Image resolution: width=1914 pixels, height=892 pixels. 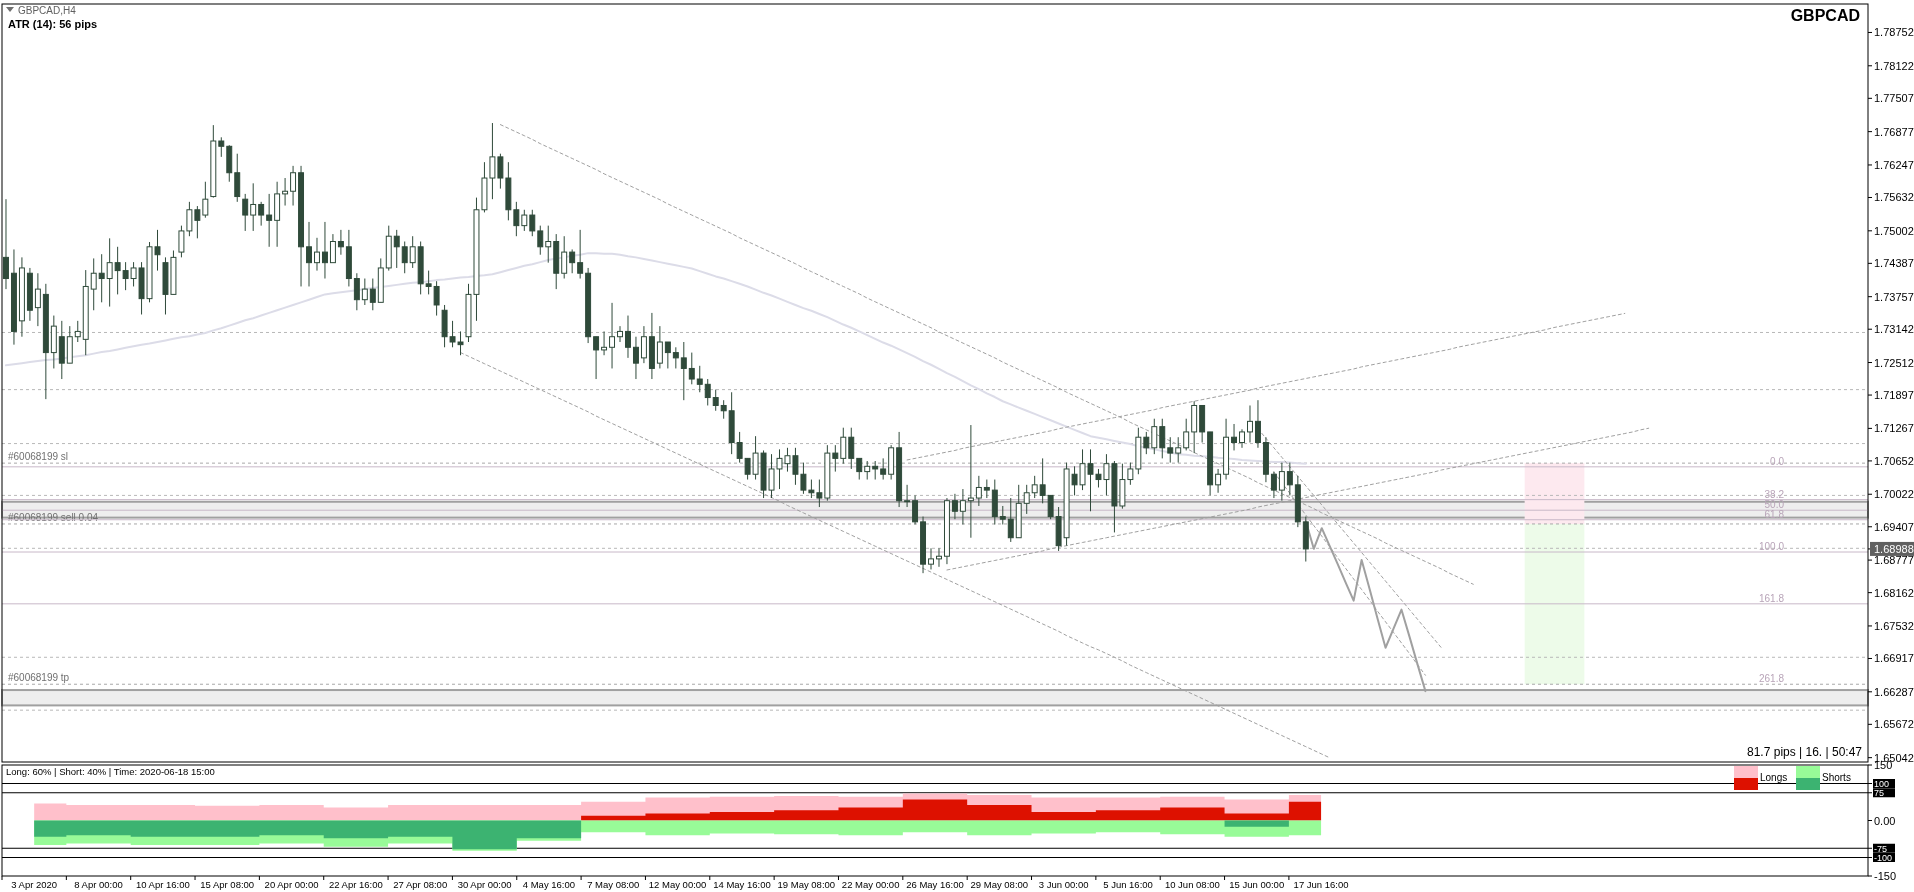 I want to click on x-tick-label: 19 May 08:00, so click(x=806, y=884).